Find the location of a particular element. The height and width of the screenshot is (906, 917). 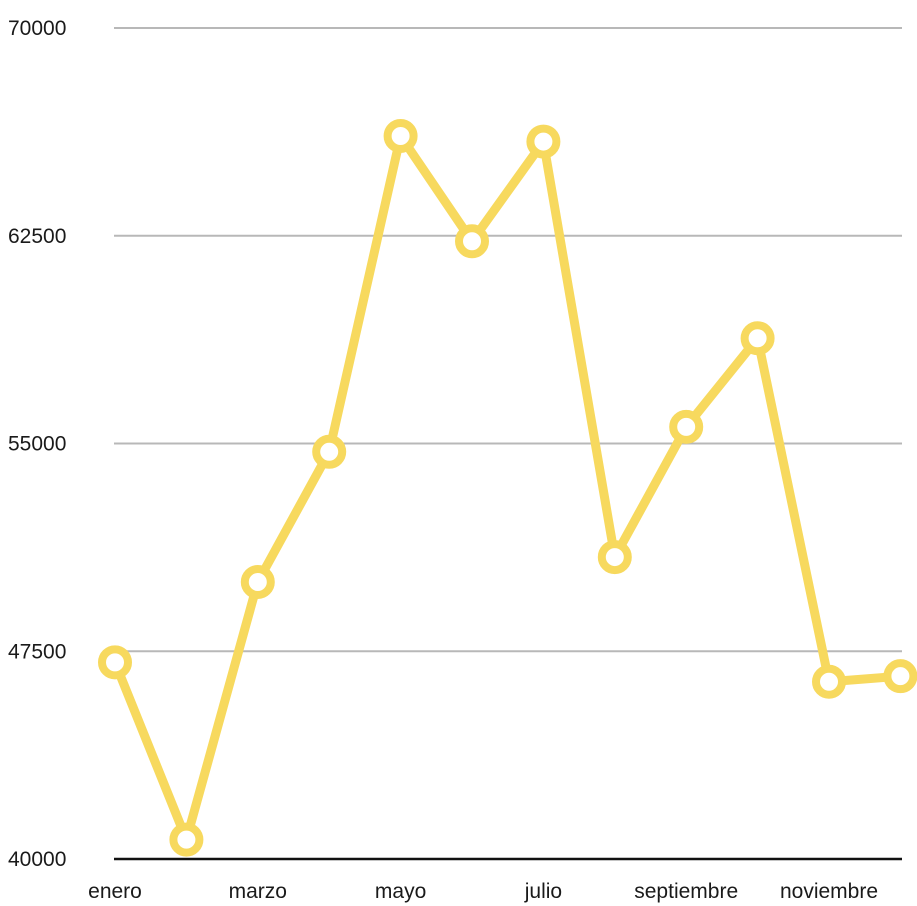

y-tick-label: 55000 is located at coordinates (37, 444).